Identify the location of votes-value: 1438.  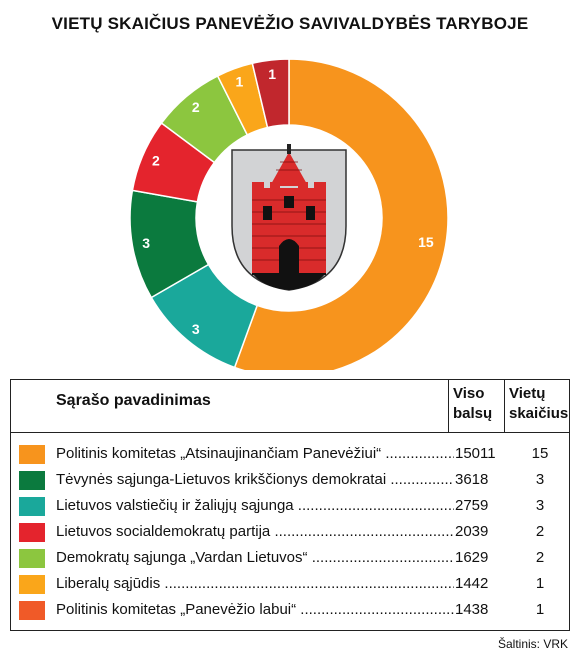
(472, 609).